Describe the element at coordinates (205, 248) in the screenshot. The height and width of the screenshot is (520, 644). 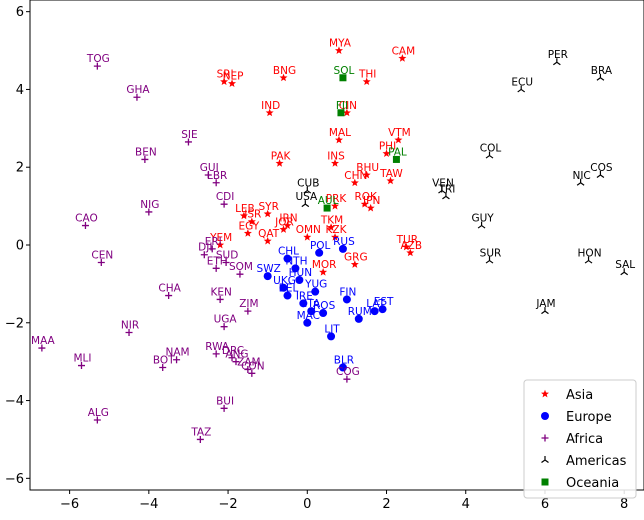
I see `point-label: DJI` at that location.